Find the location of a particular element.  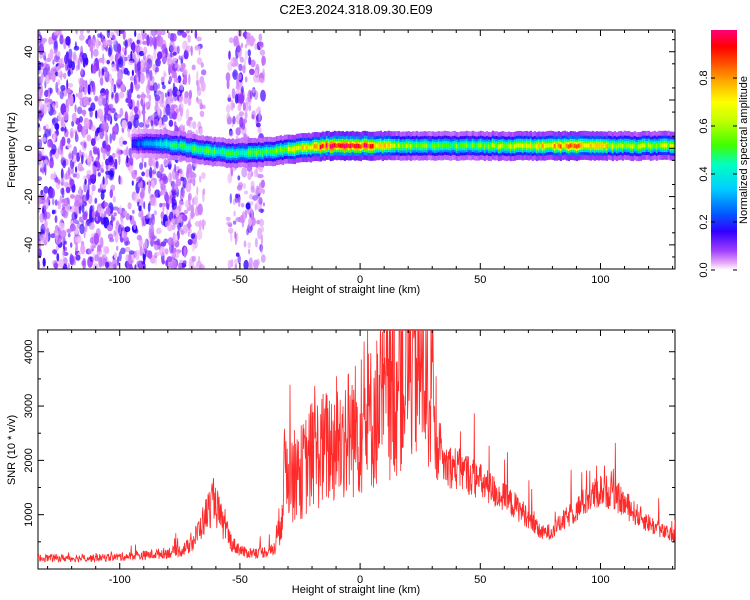

heatmap-y-tick-label: 20 is located at coordinates (29, 100).